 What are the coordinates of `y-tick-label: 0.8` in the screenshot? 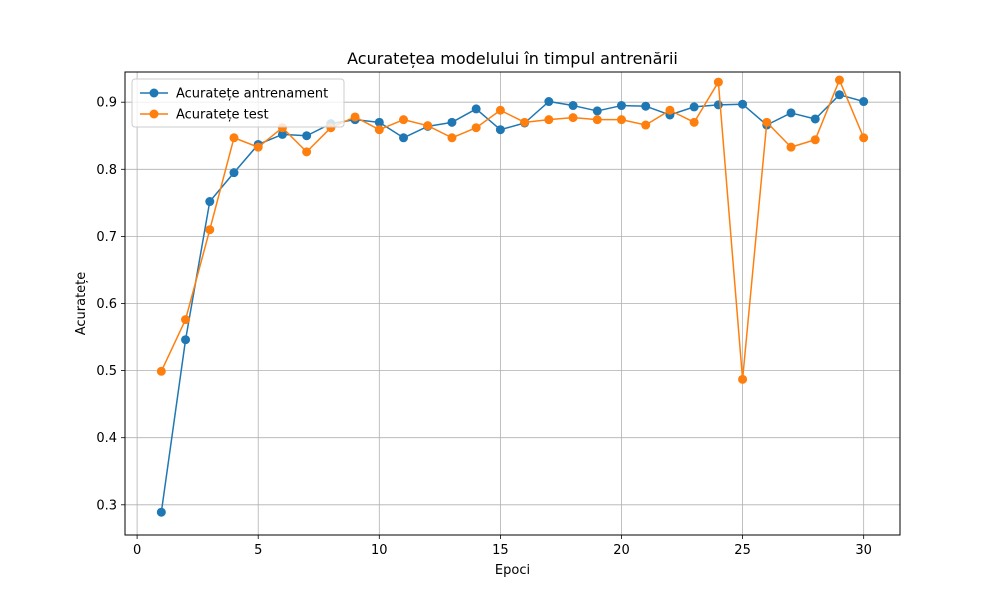 It's located at (106, 170).